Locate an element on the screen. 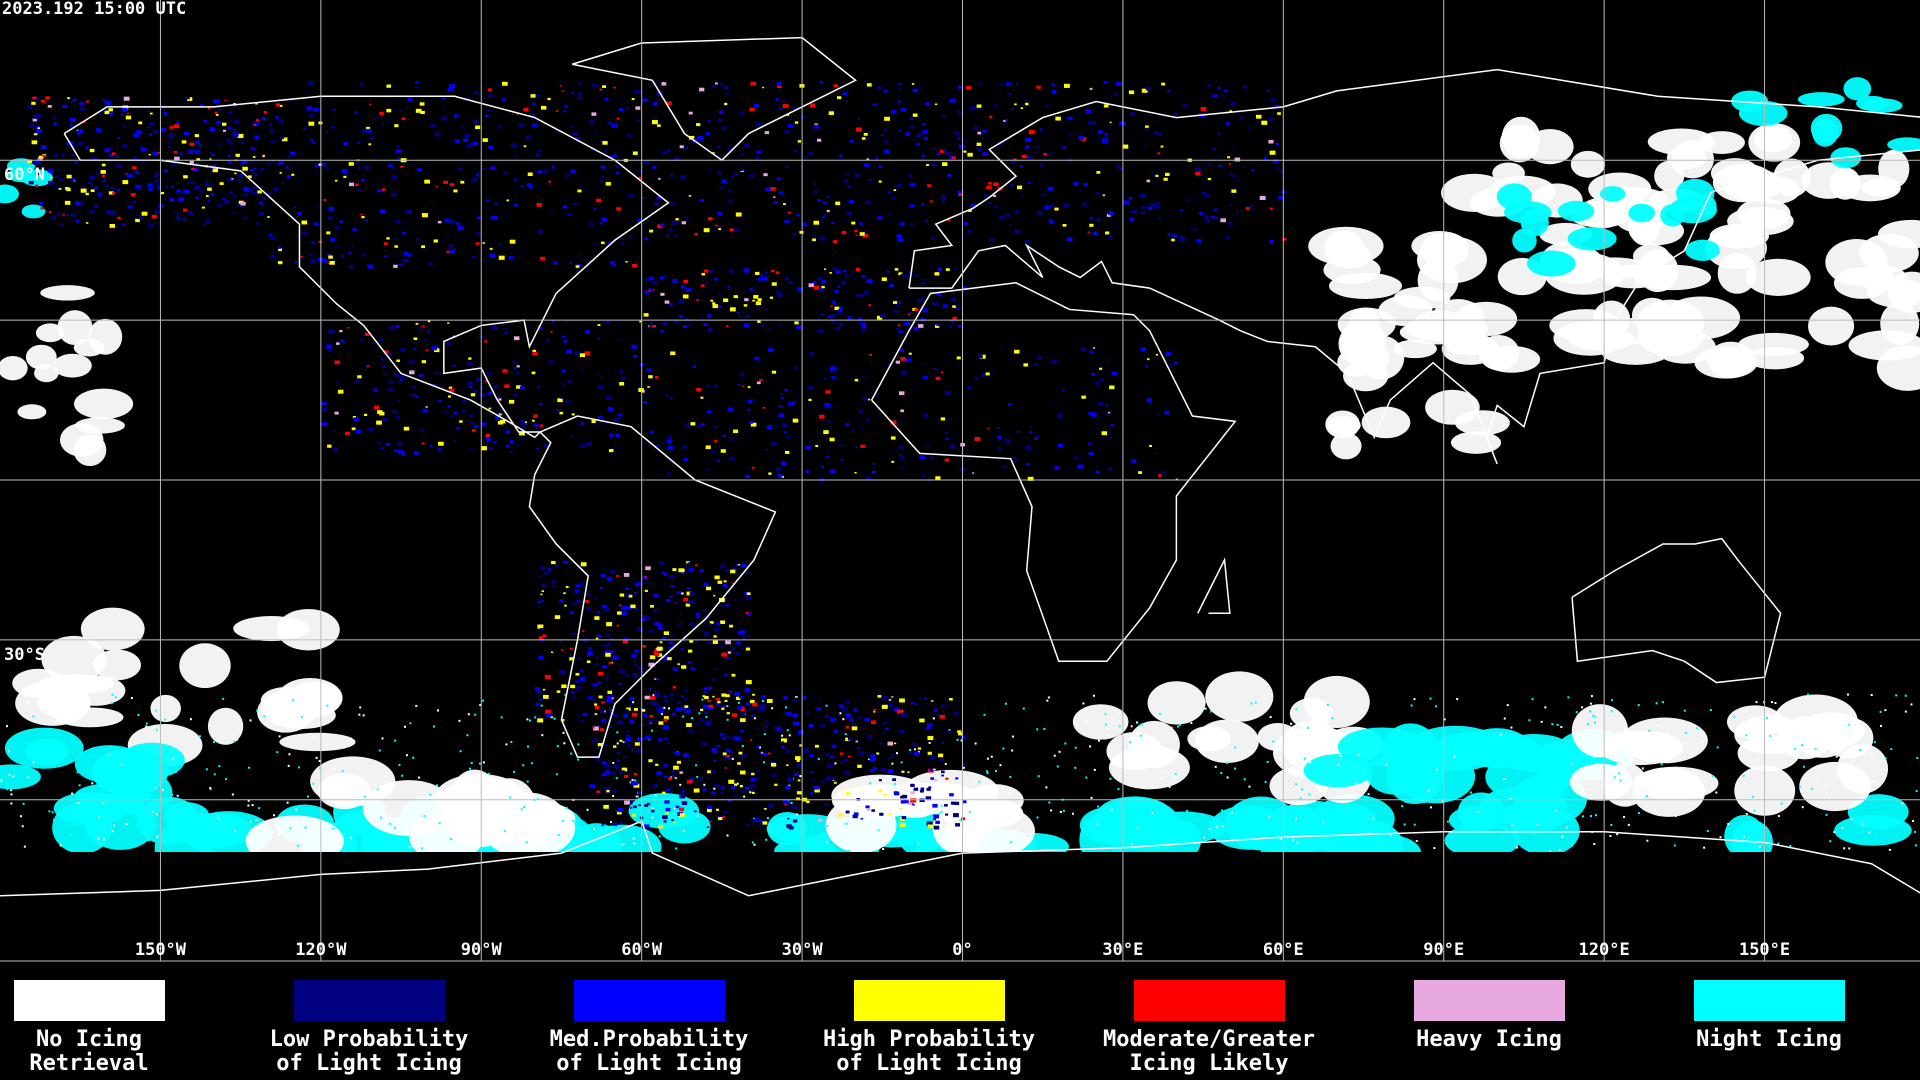 The width and height of the screenshot is (1920, 1080). lon-label: 90°E is located at coordinates (1443, 950).